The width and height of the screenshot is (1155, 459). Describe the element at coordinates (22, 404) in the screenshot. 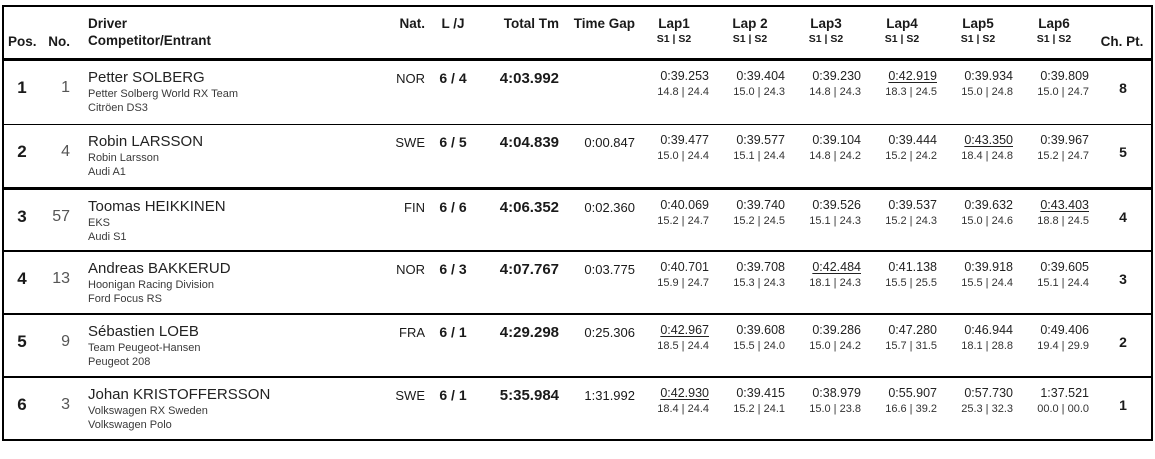

I see `position-value: 6` at that location.